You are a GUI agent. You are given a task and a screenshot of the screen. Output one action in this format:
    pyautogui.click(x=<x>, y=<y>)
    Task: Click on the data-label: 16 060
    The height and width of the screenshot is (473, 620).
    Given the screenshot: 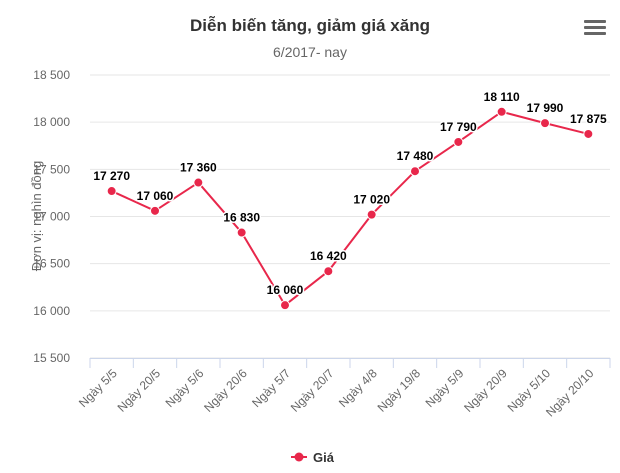 What is the action you would take?
    pyautogui.click(x=285, y=290)
    